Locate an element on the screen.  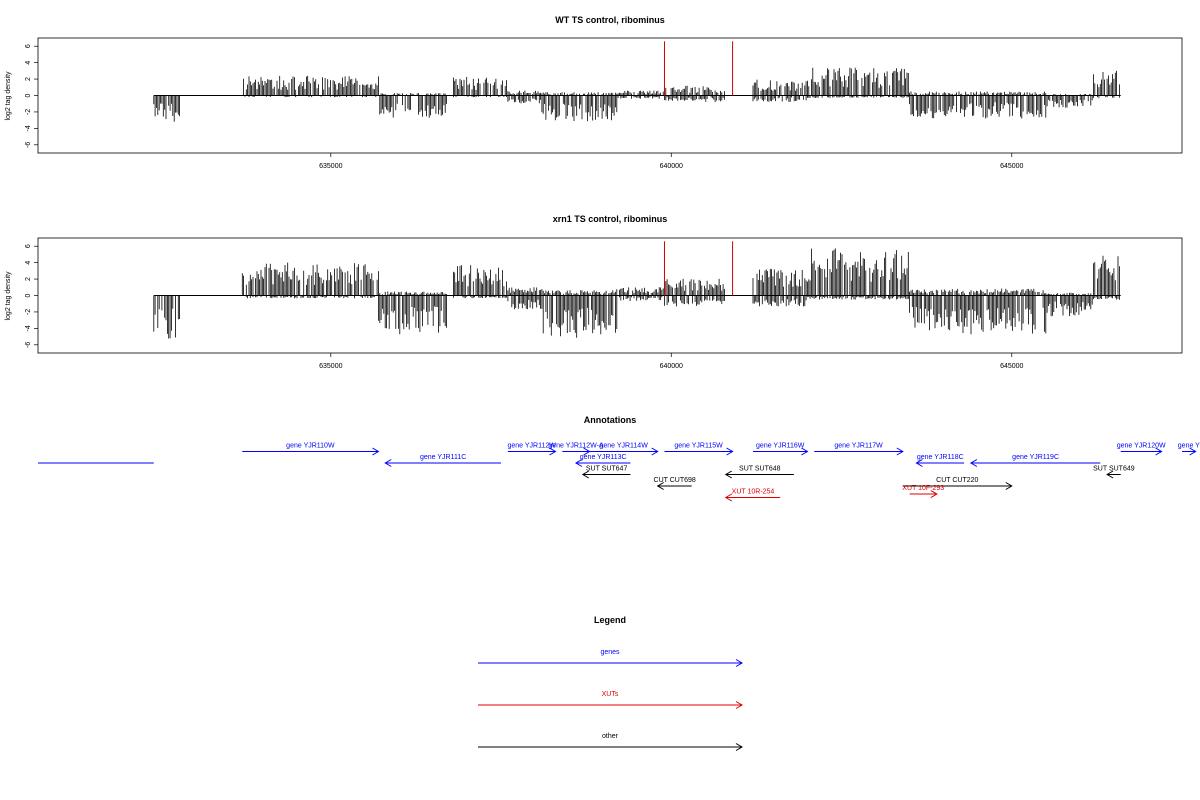
feature-gene-y: gene Y is located at coordinates (1189, 449).